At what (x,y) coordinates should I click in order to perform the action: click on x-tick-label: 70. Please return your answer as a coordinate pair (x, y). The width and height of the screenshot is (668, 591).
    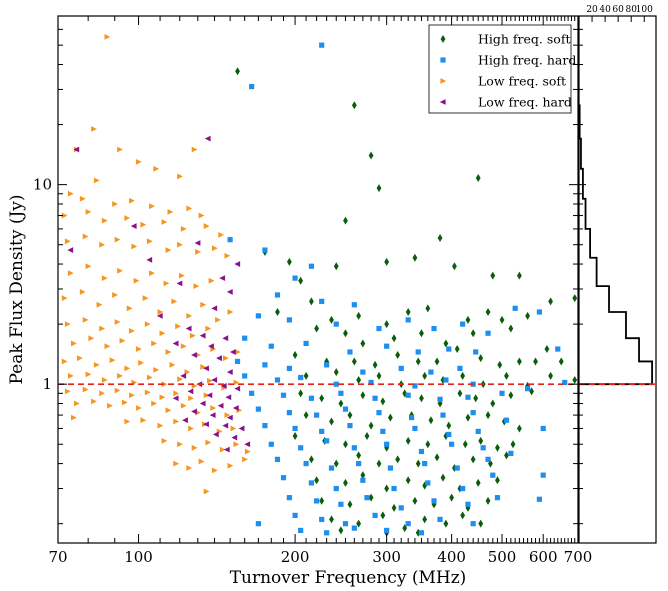
    Looking at the image, I should click on (57, 557).